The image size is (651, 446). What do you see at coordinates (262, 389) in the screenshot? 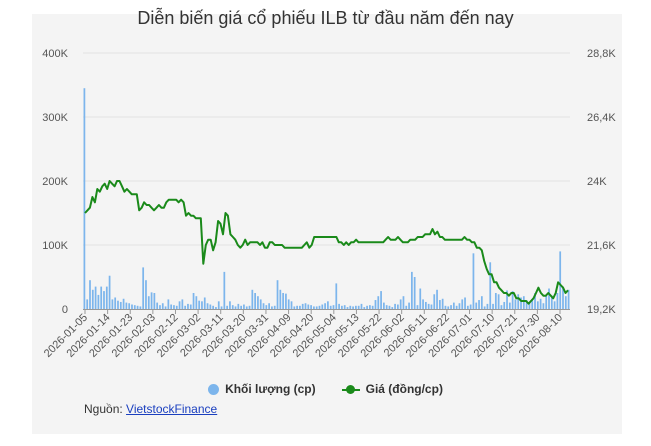
I see `legend-item-volume: Khối lượng (cp)` at bounding box center [262, 389].